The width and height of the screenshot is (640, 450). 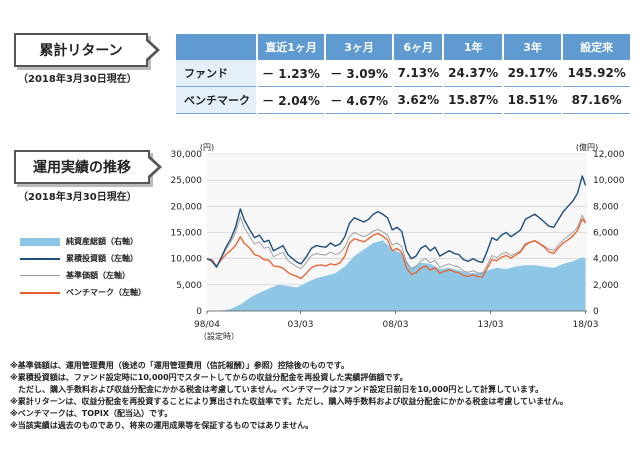 I want to click on legend-label: 純資産総額（右軸）, so click(x=102, y=241).